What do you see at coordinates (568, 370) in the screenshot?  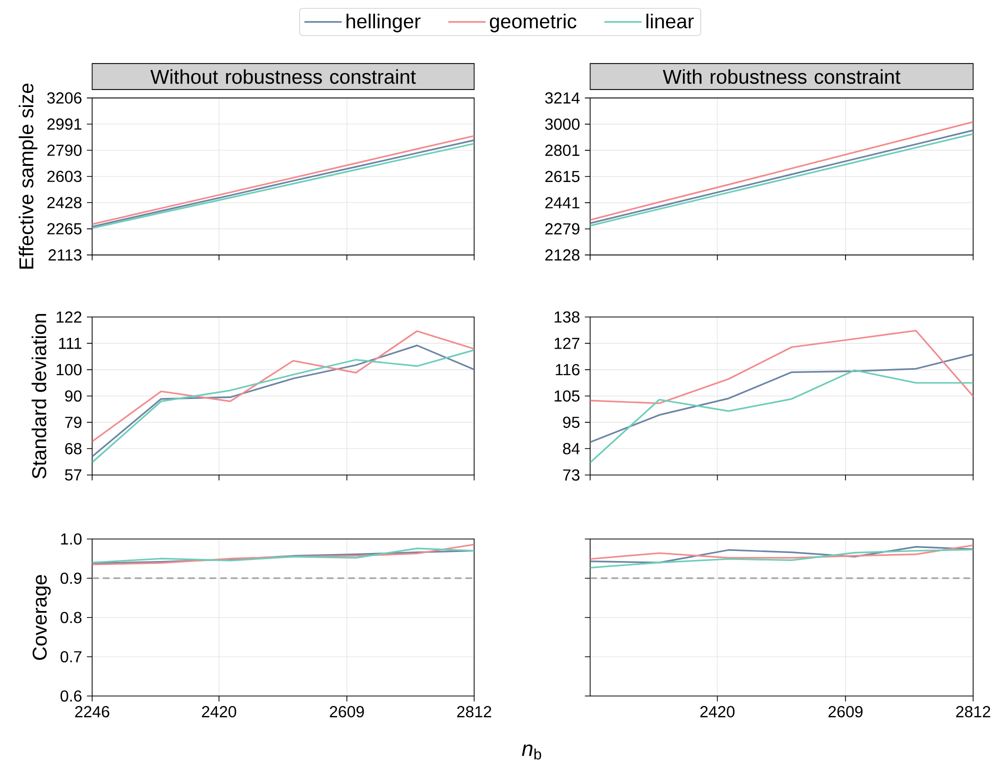 I see `y-tick-label: 116` at bounding box center [568, 370].